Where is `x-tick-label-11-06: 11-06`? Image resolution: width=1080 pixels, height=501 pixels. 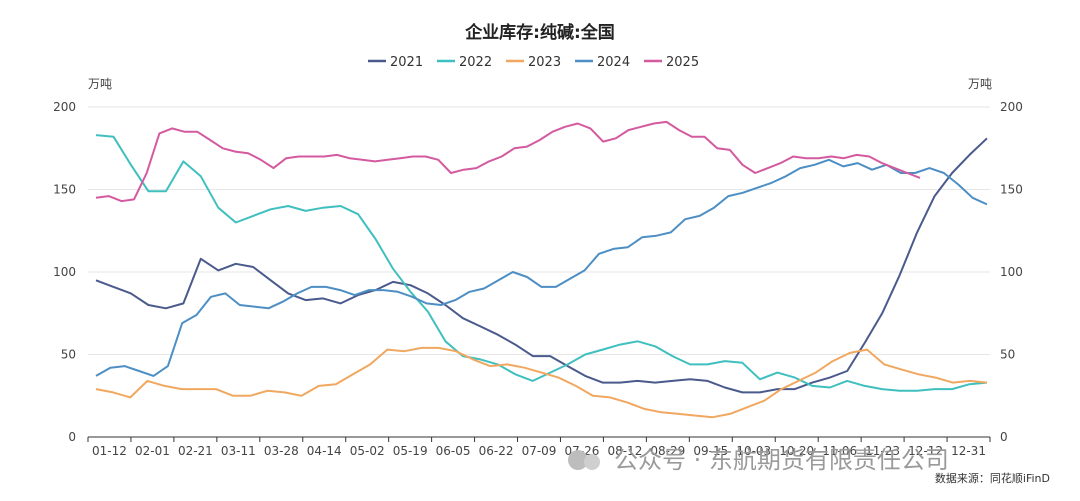
x-tick-label-11-06: 11-06 is located at coordinates (839, 451).